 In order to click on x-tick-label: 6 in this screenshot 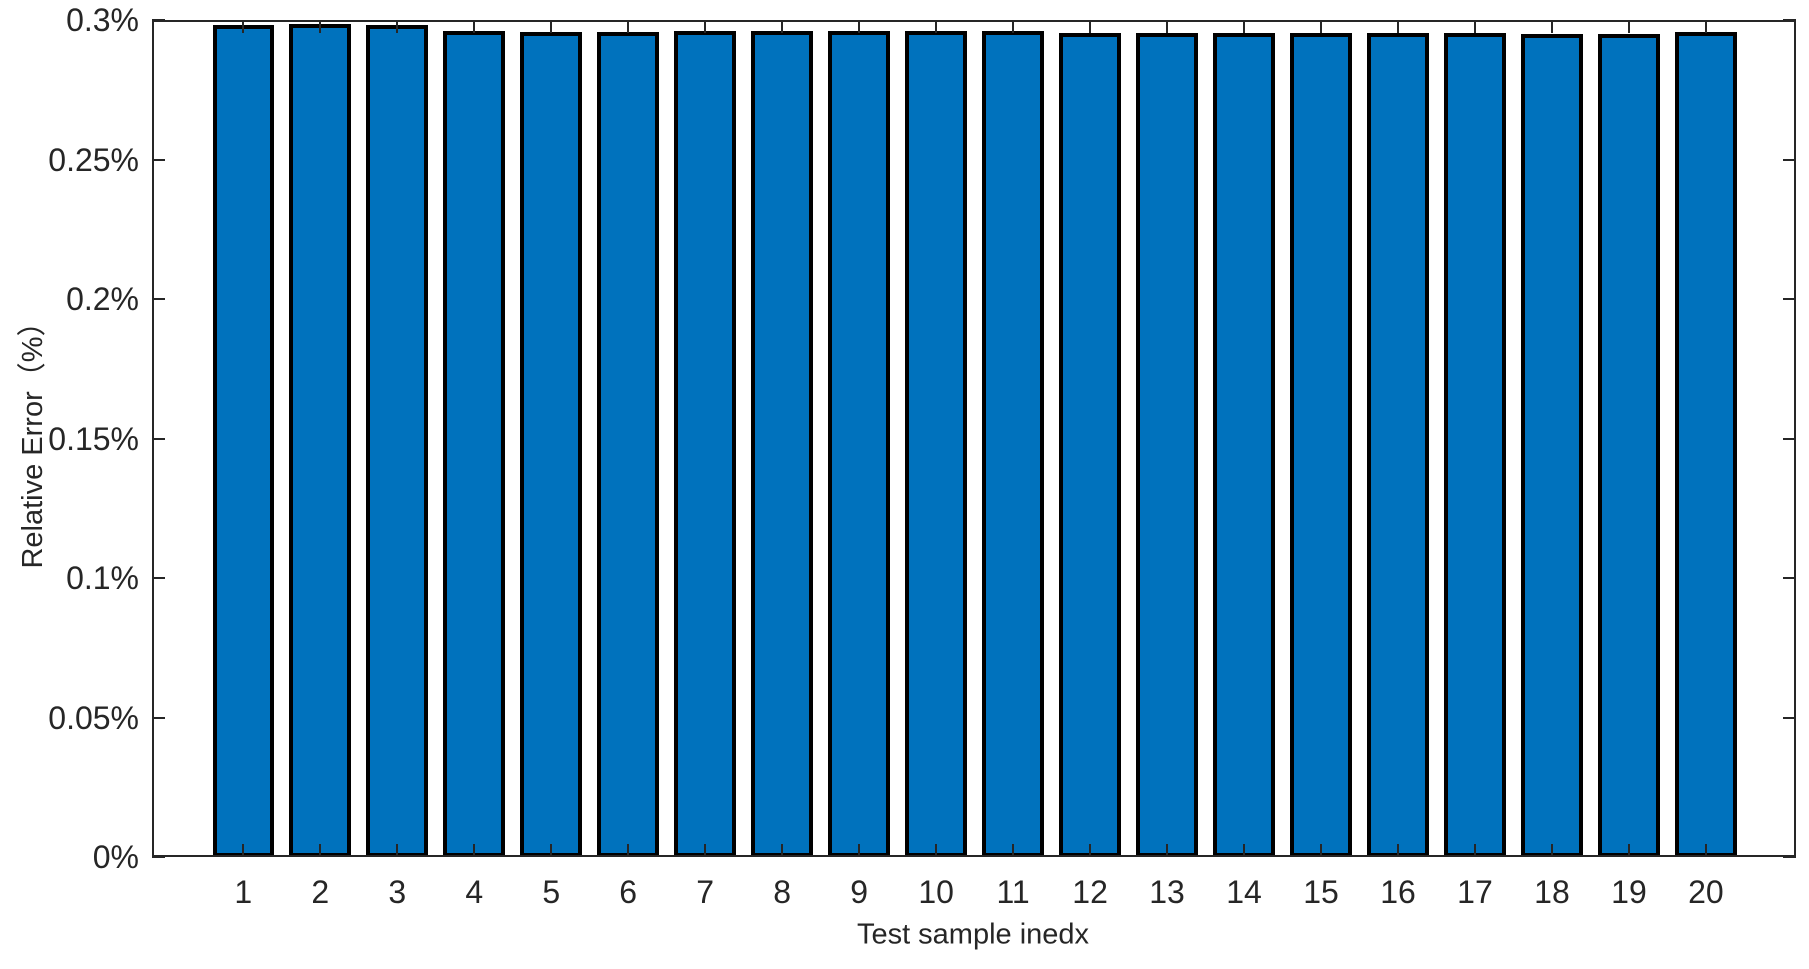, I will do `click(628, 892)`.